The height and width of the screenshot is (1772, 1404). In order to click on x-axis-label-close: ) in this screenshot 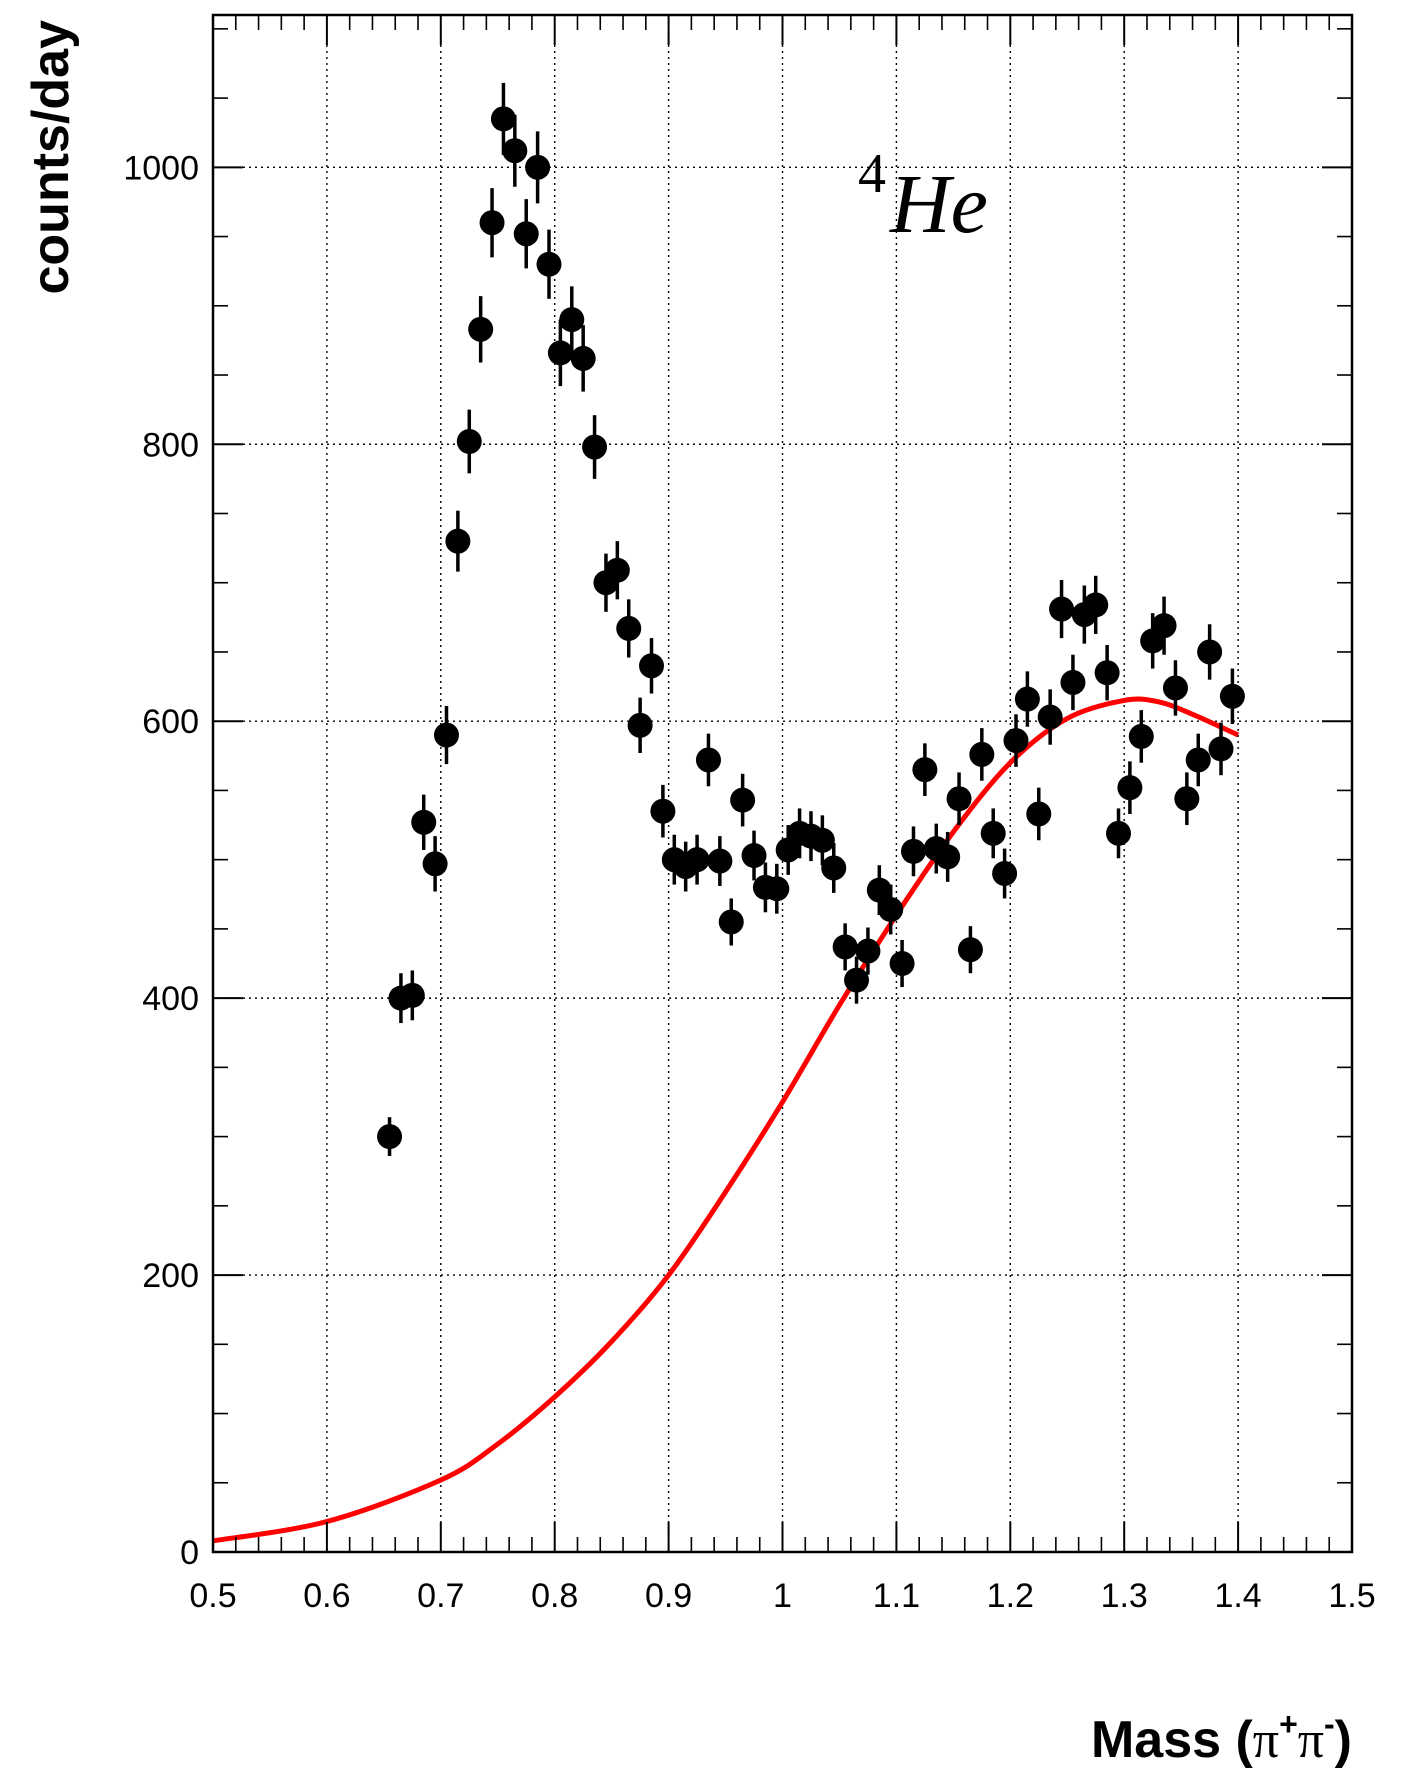, I will do `click(1343, 1740)`.